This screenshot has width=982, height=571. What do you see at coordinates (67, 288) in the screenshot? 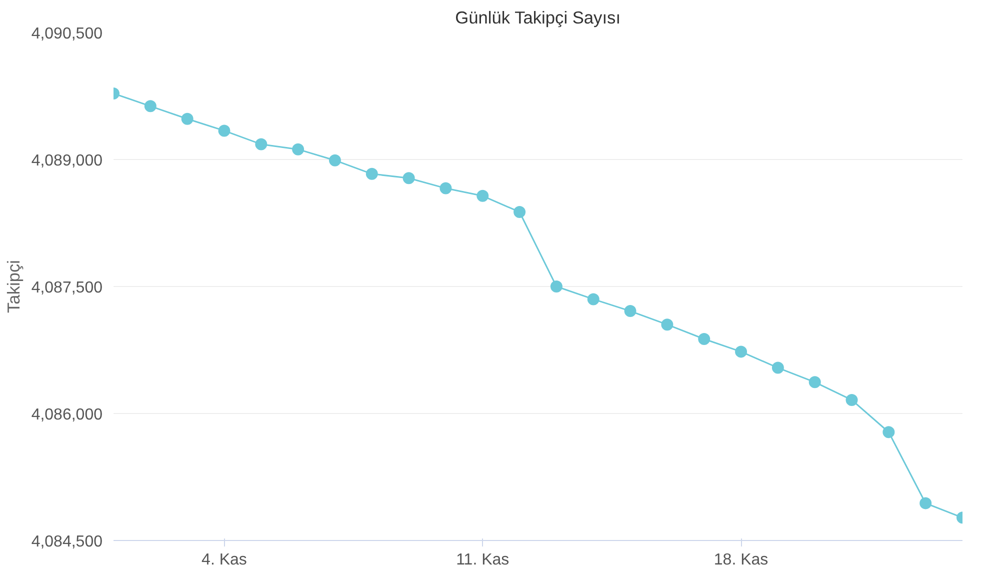
I see `y-tick-label: 4,087,500` at bounding box center [67, 288].